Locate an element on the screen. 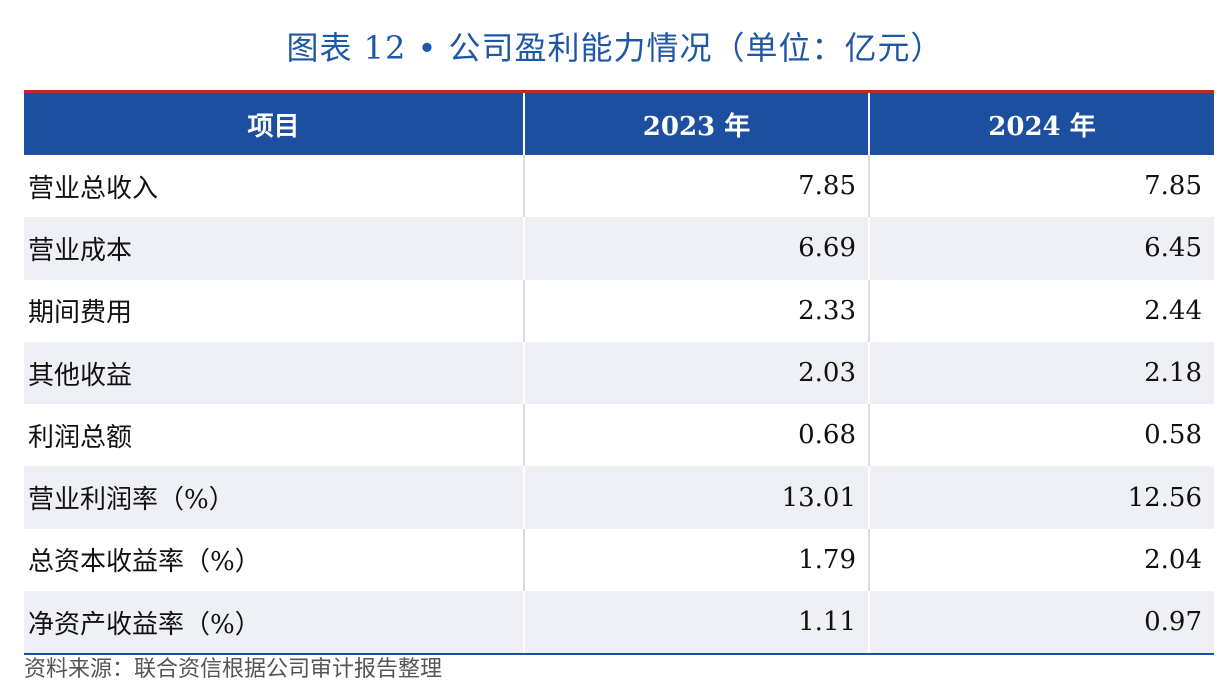 The image size is (1230, 696). row-item: 净资产收益率（%） is located at coordinates (274, 623).